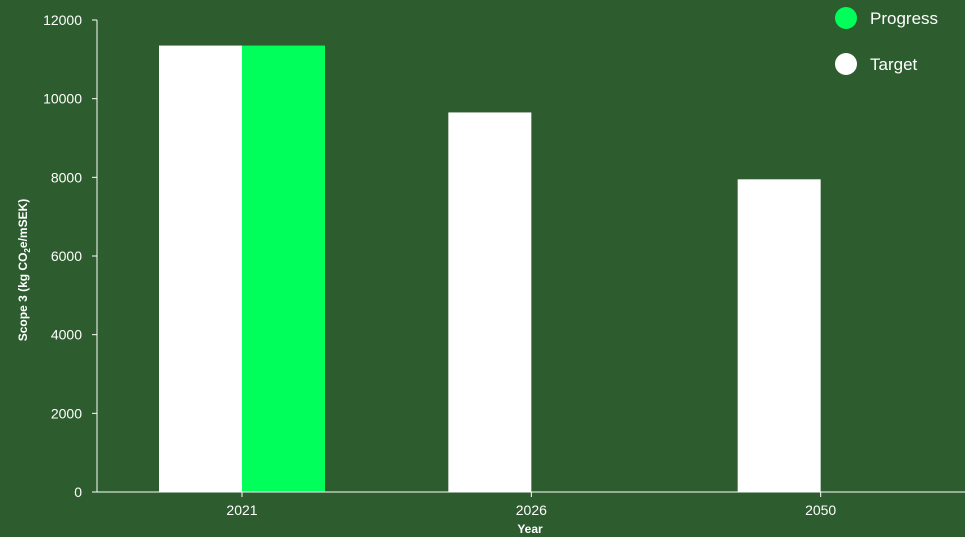  I want to click on x-tick-label: 2026, so click(531, 510).